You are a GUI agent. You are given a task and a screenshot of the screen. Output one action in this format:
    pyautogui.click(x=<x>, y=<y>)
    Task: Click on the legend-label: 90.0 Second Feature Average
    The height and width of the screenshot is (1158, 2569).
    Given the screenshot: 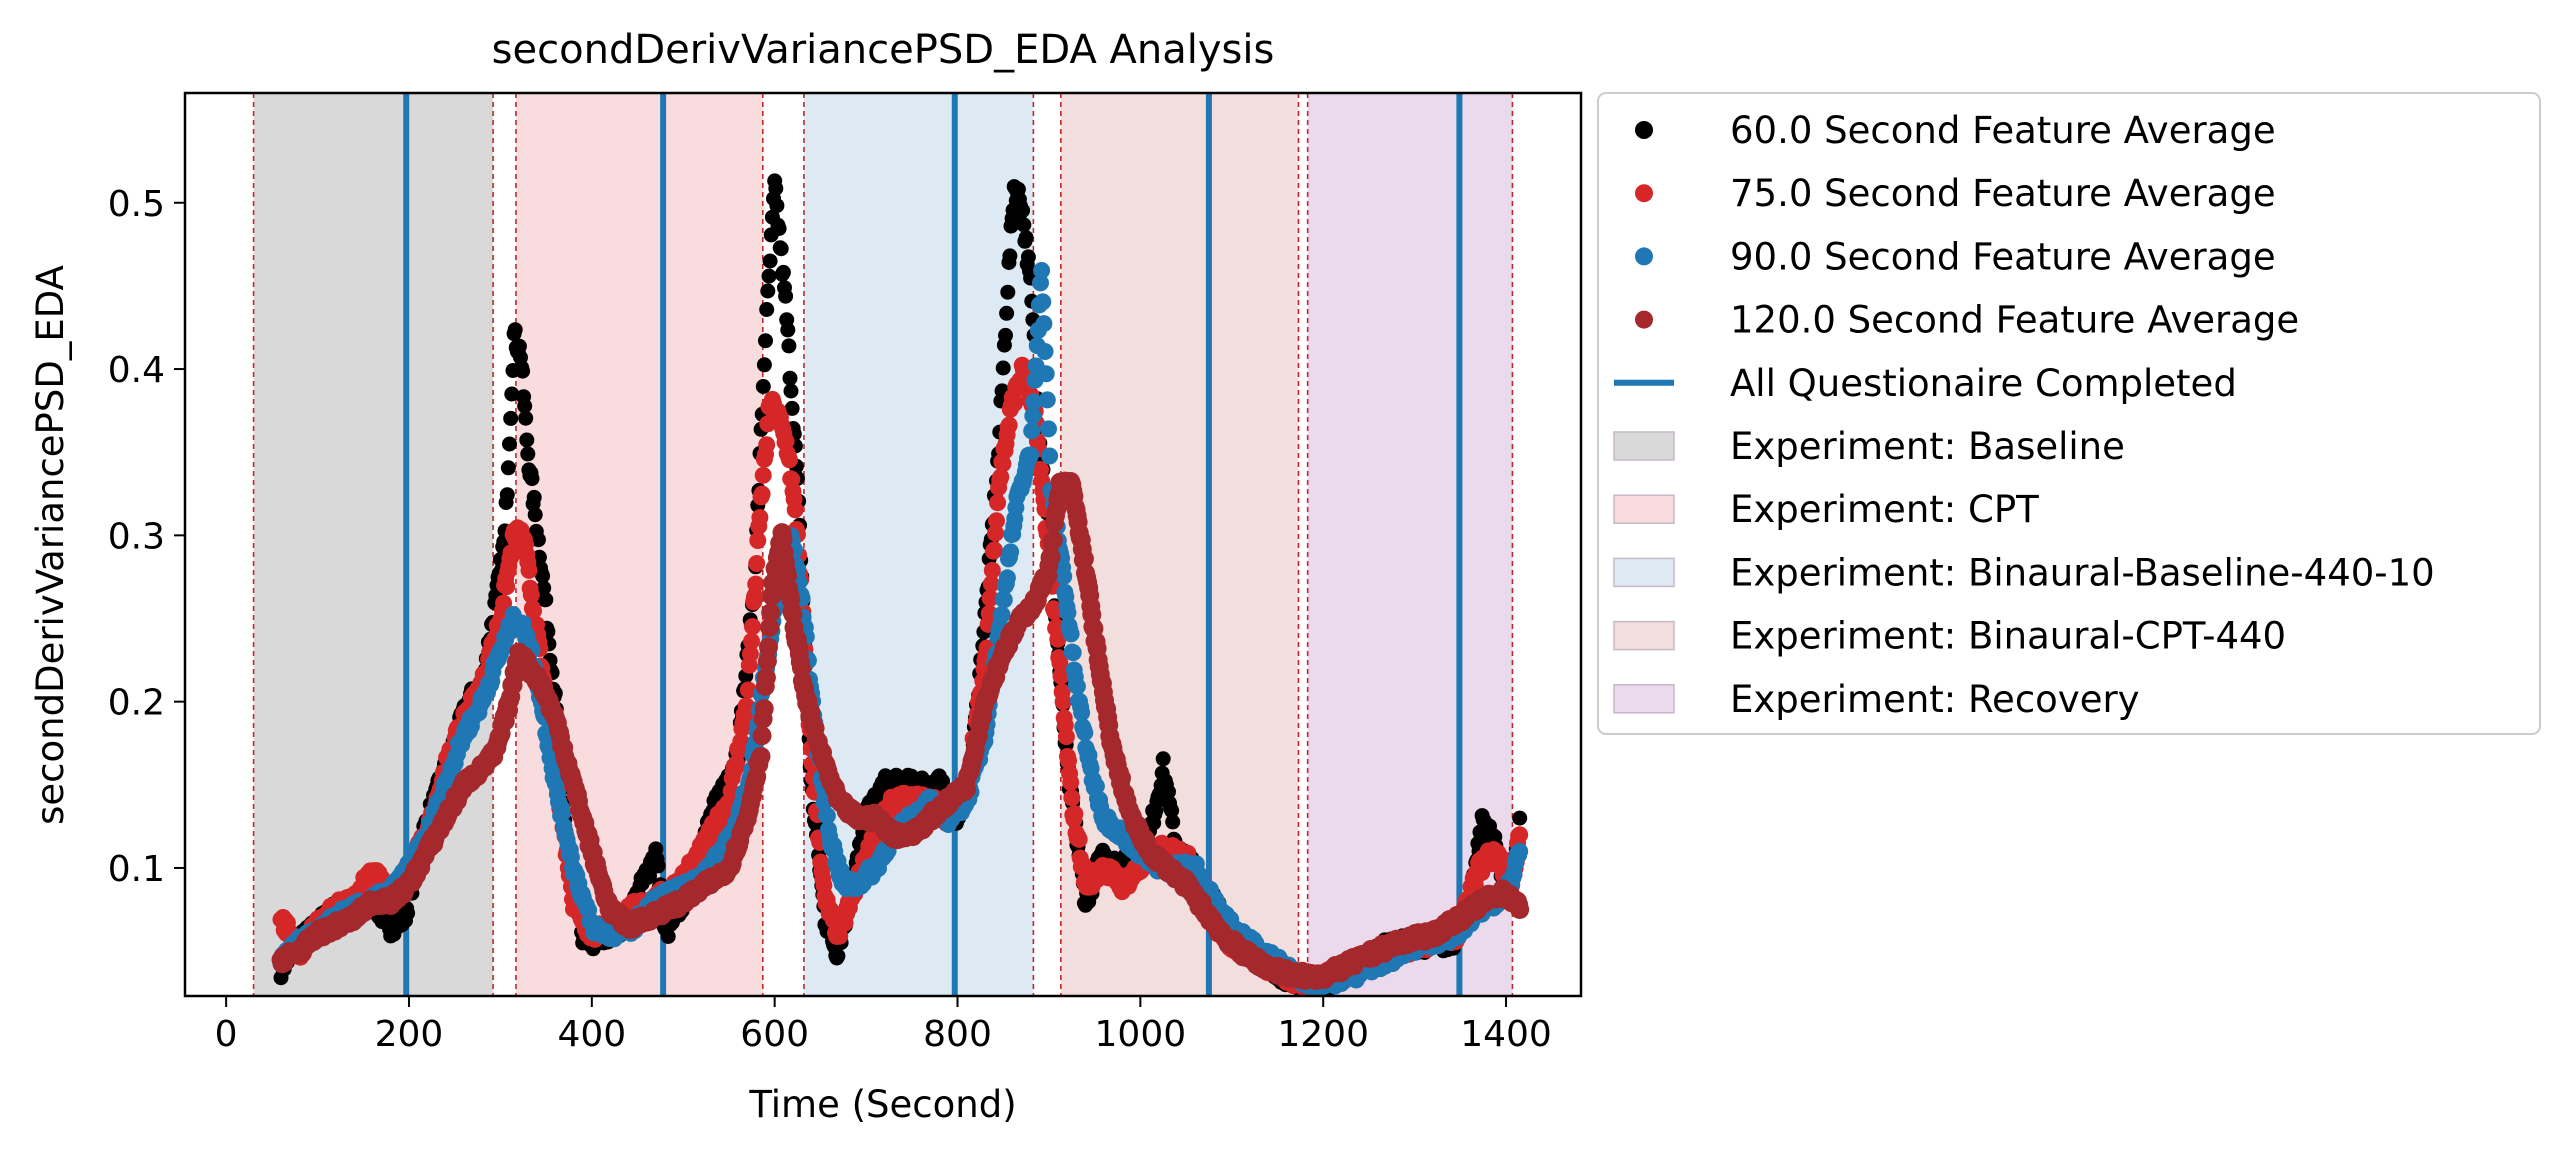 What is the action you would take?
    pyautogui.click(x=2003, y=256)
    